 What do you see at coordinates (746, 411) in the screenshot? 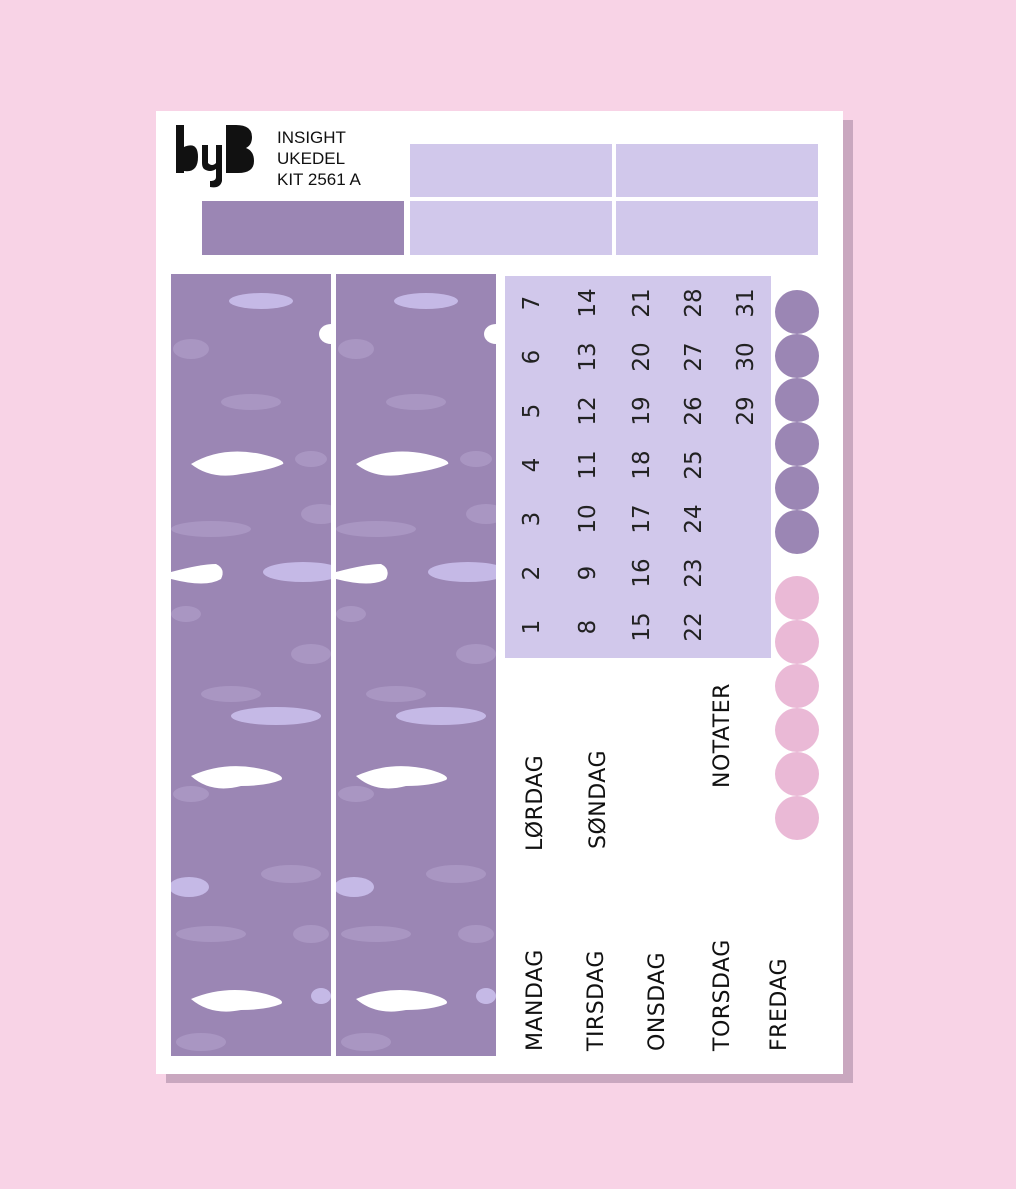
I see `date-number: 29` at bounding box center [746, 411].